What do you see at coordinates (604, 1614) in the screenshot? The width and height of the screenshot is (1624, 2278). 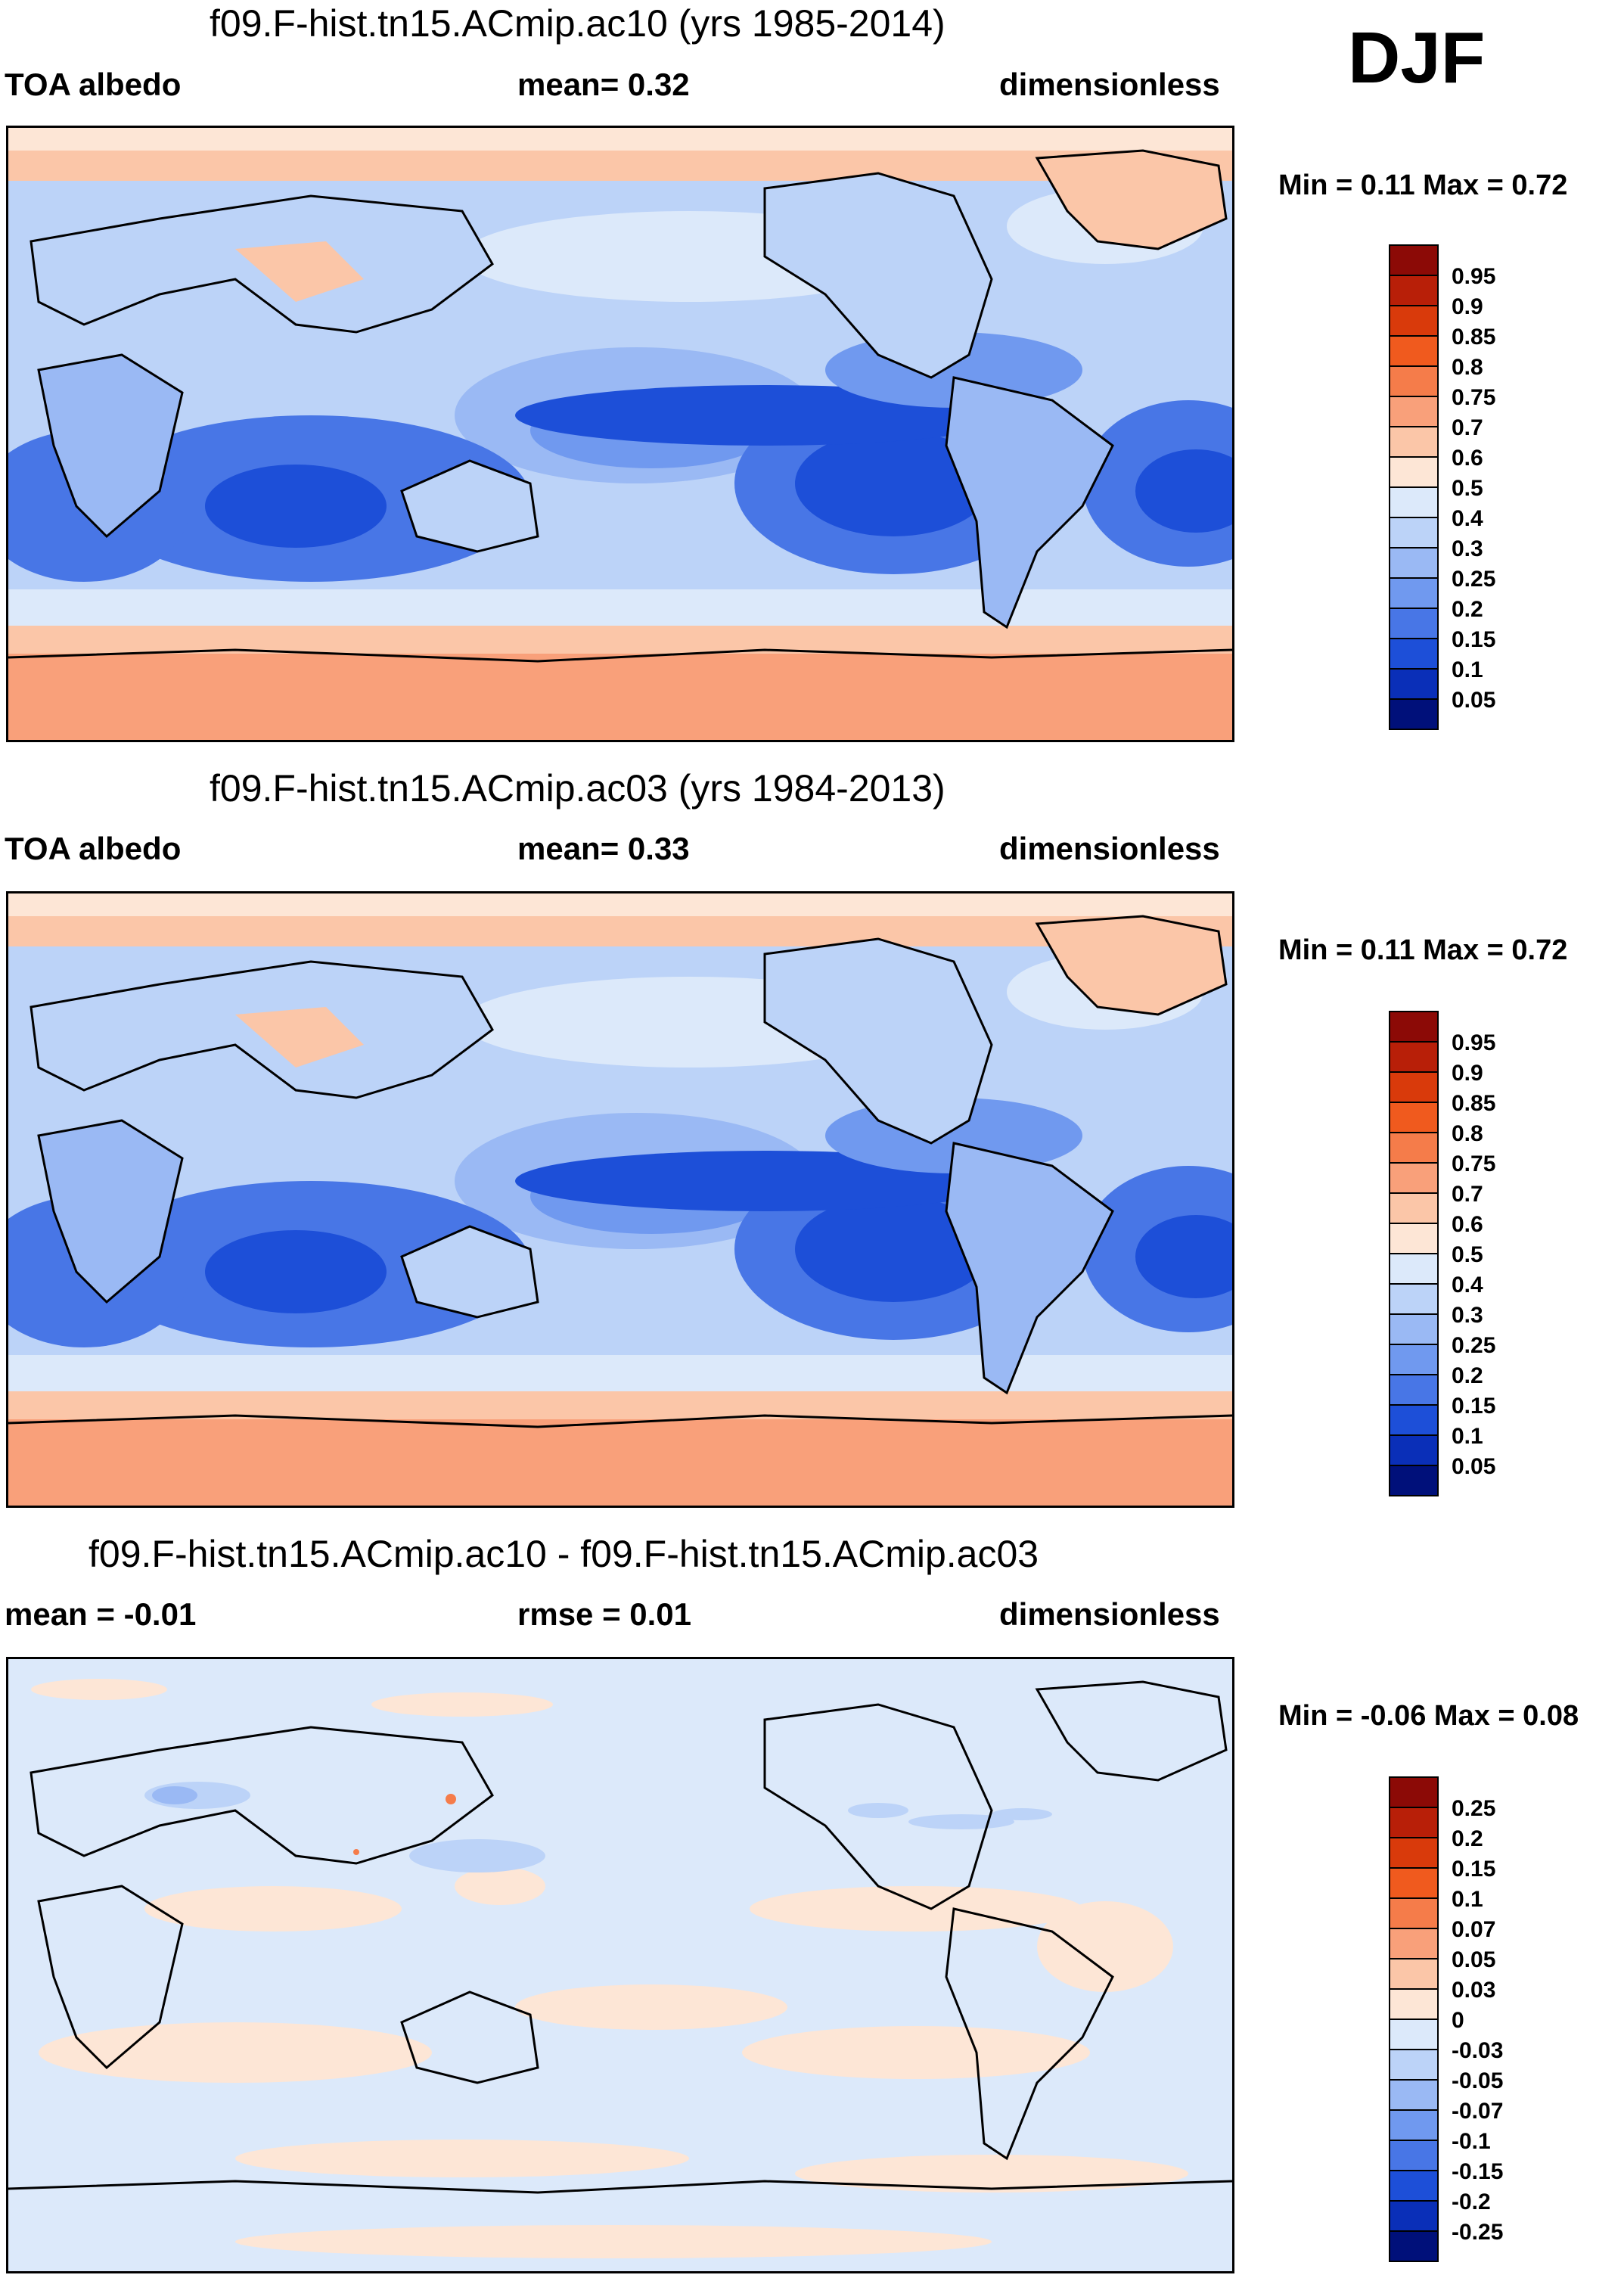 I see `panel-3-rmse-label: rmse = 0.01` at bounding box center [604, 1614].